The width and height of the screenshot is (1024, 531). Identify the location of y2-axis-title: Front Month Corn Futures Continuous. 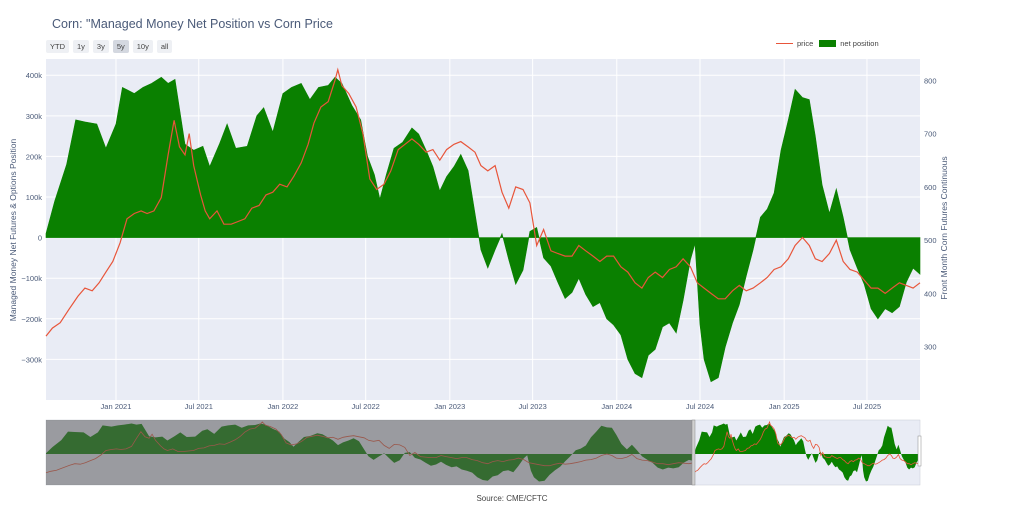
(944, 227).